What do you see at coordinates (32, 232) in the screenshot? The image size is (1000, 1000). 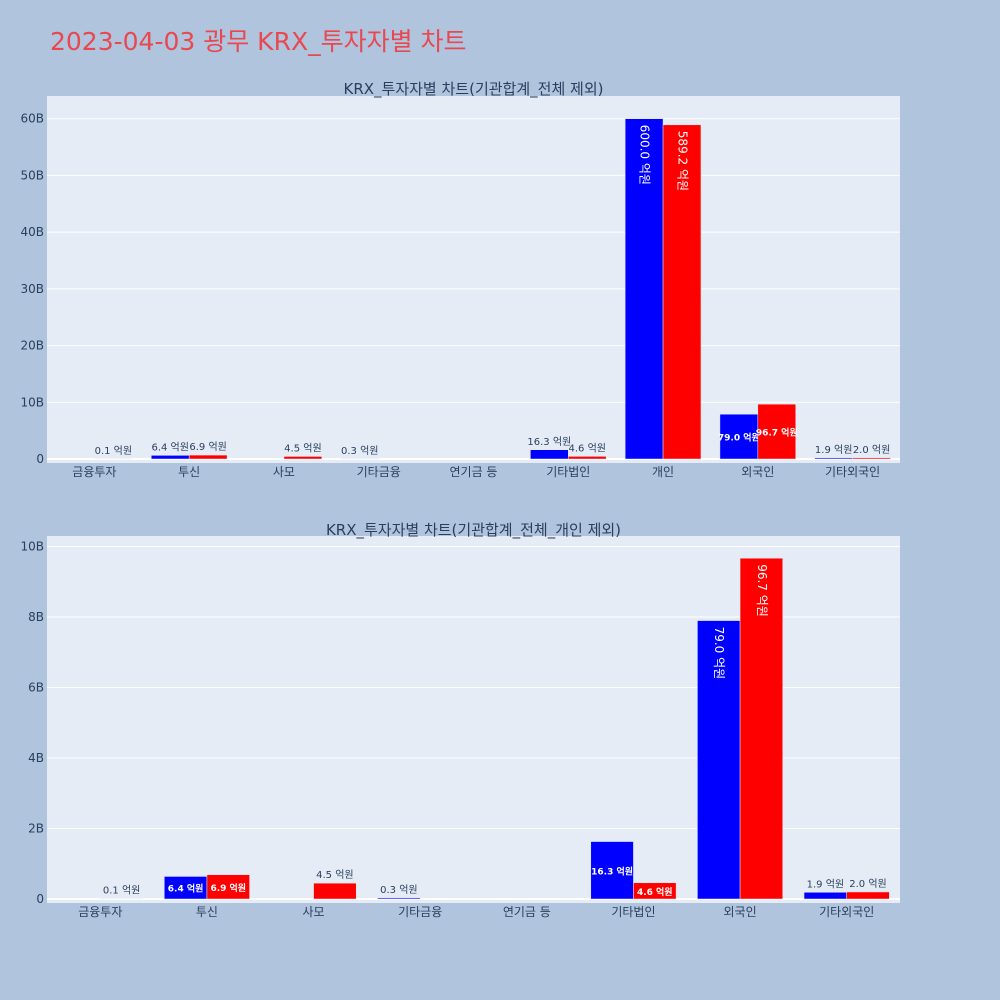 I see `y-tick-label: 40B` at bounding box center [32, 232].